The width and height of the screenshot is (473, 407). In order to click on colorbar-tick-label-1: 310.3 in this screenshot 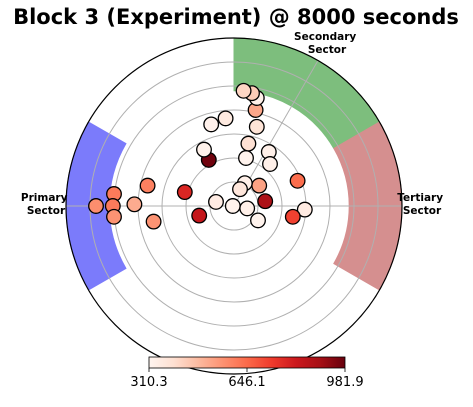, I will do `click(148, 382)`.